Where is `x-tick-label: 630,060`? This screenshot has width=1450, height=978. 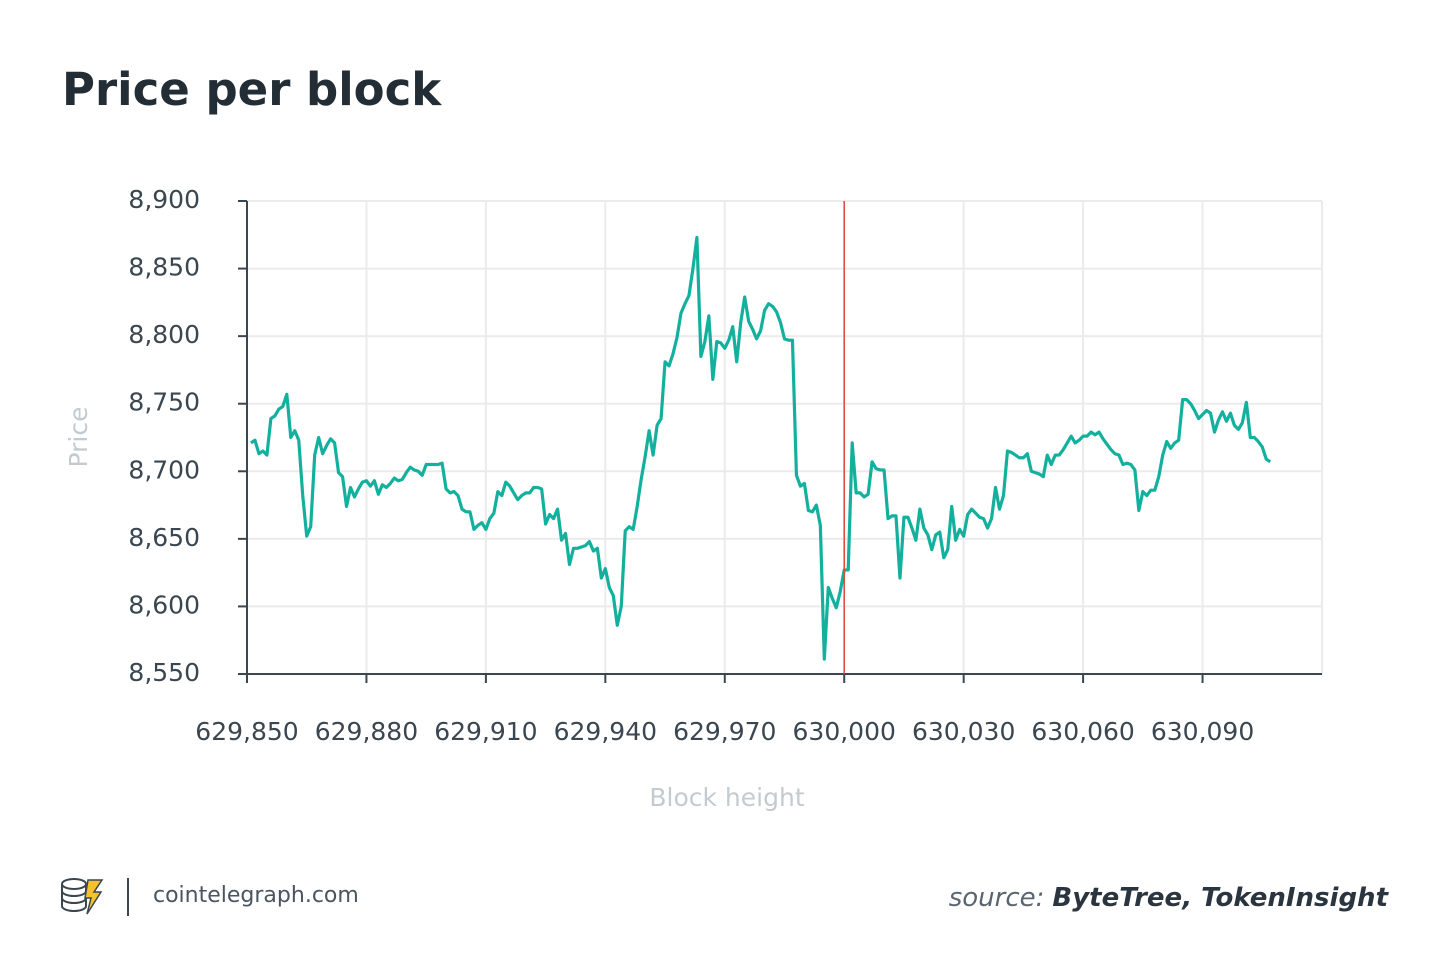
x-tick-label: 630,060 is located at coordinates (1082, 731).